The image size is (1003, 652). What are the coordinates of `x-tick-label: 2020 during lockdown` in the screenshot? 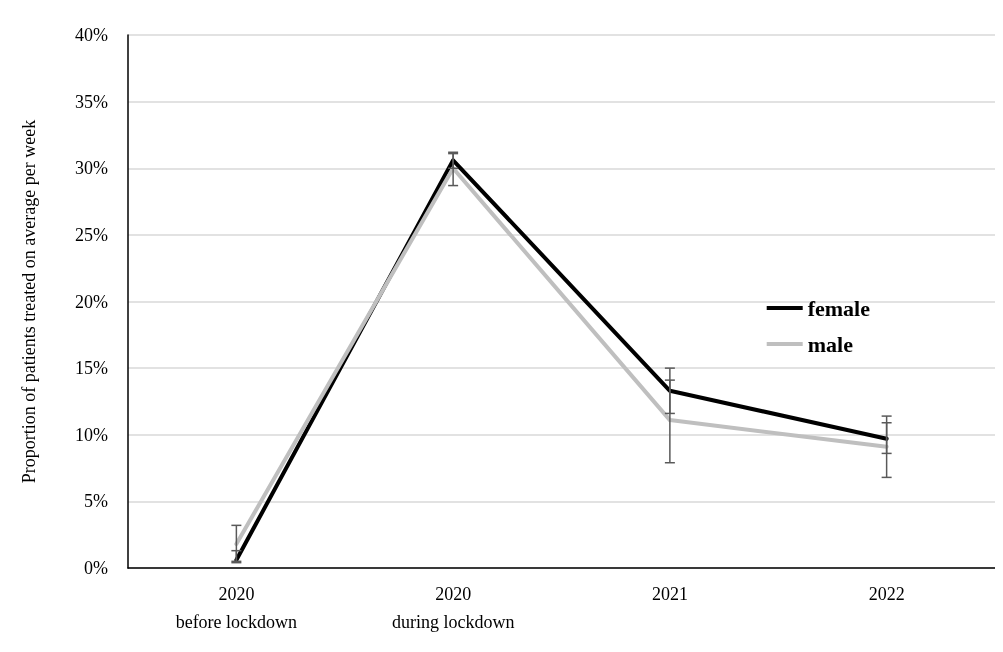 It's located at (453, 608).